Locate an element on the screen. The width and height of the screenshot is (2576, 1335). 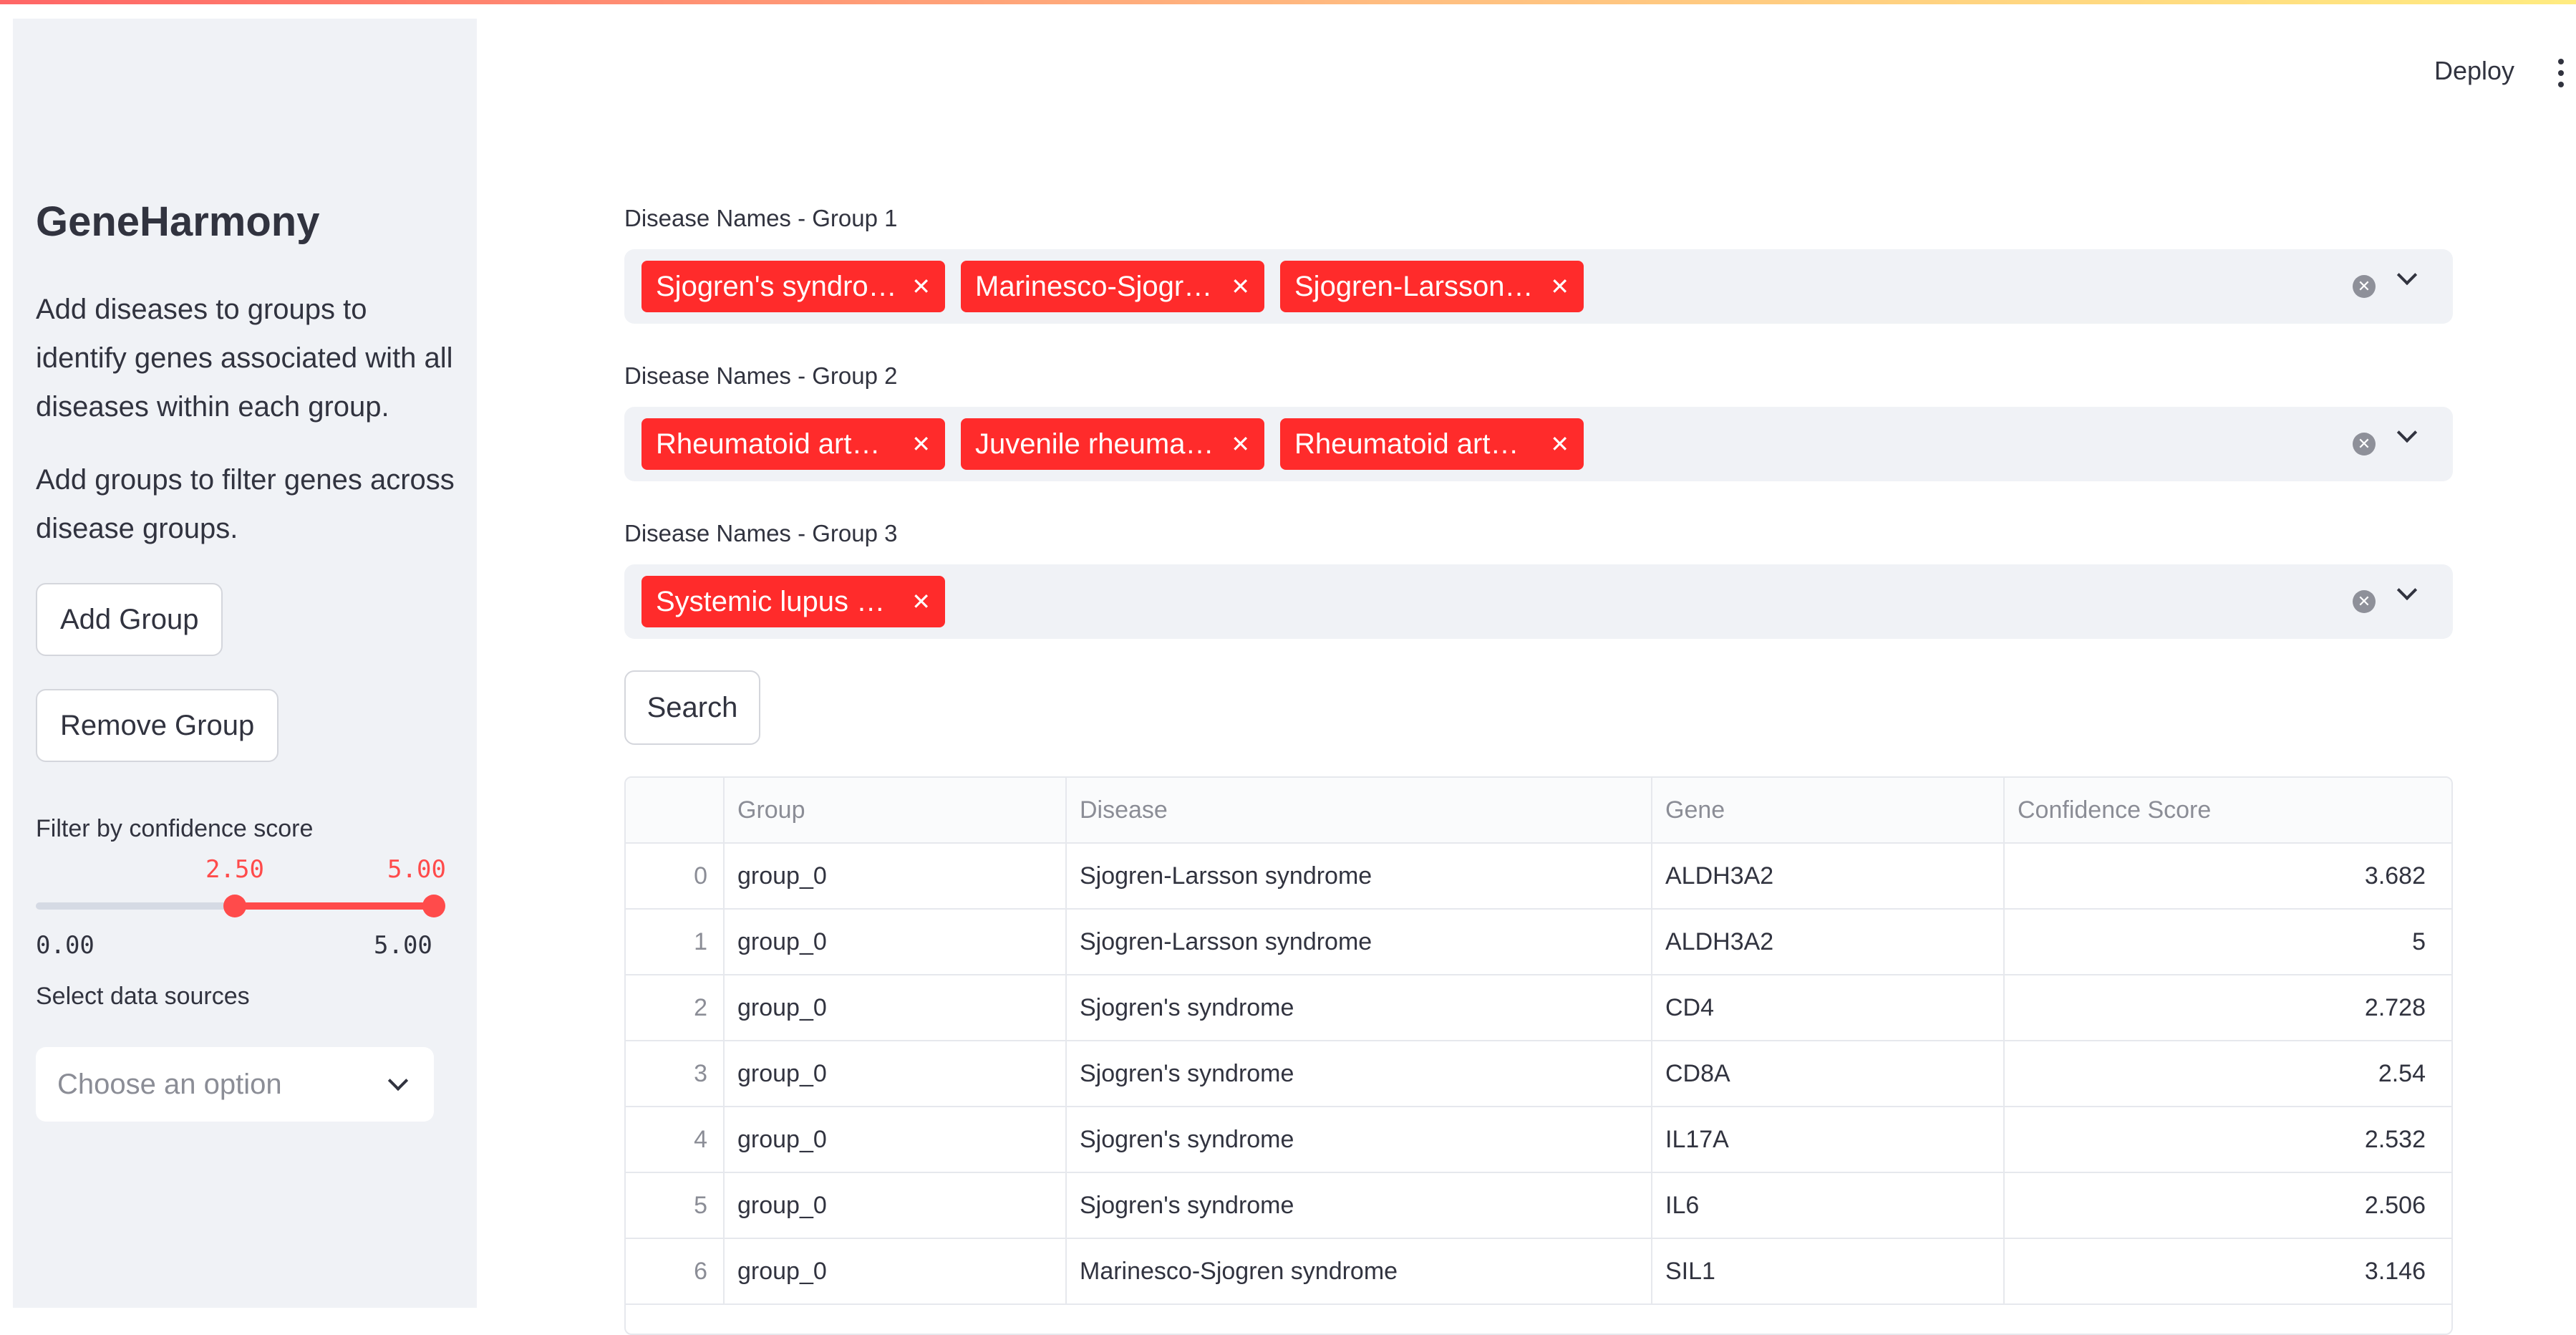
column-header-index is located at coordinates (676, 811).